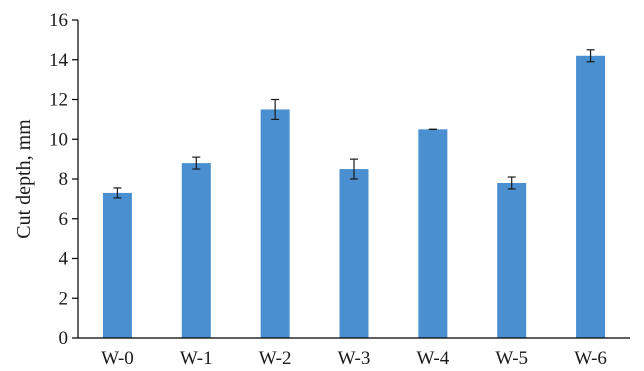  I want to click on y-axis-title: Cut depth, mm, so click(24, 179).